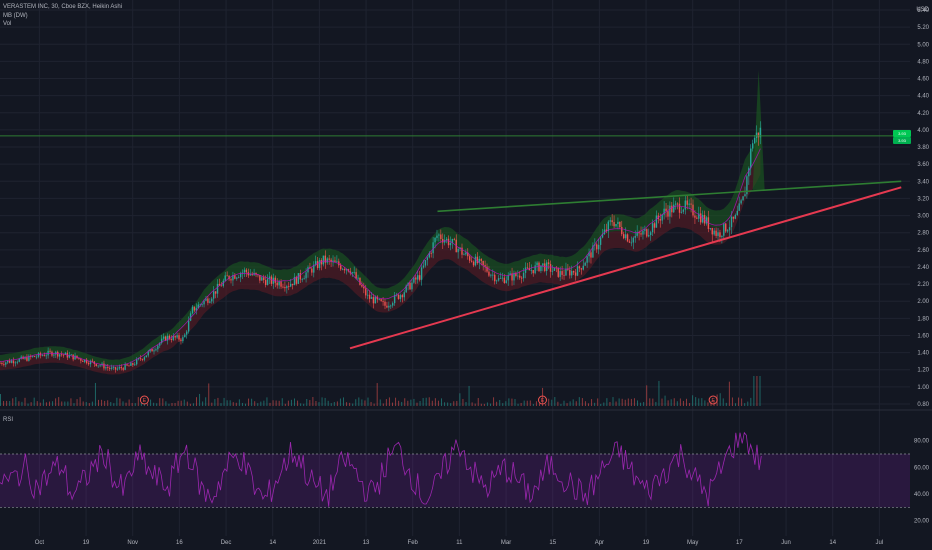  What do you see at coordinates (923, 217) in the screenshot?
I see `y-tick-label: 3.00` at bounding box center [923, 217].